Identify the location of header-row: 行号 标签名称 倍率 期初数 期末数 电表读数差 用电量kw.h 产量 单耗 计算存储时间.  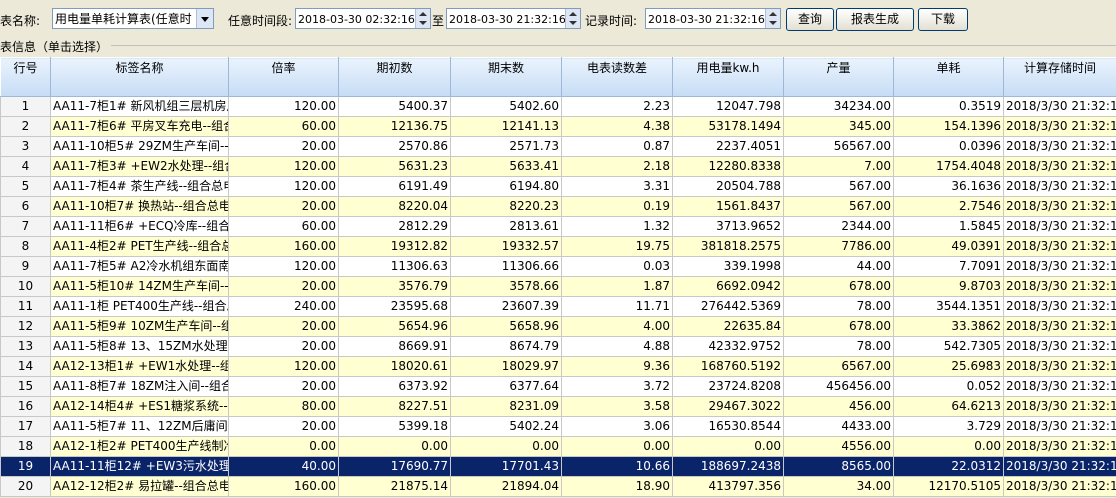
(558, 77).